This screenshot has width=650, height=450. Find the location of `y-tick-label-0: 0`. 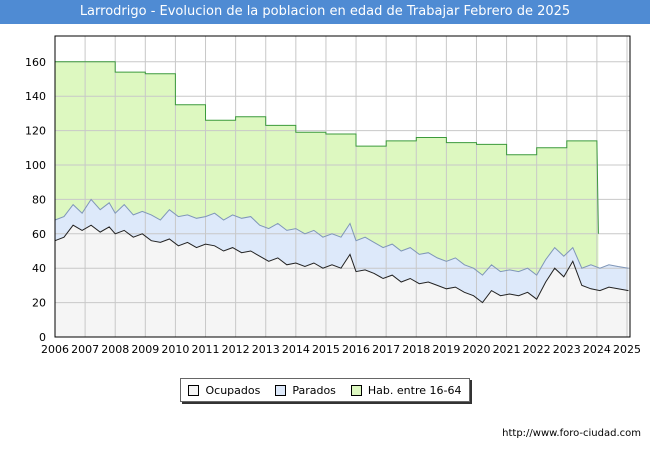

y-tick-label-0: 0 is located at coordinates (42, 337).